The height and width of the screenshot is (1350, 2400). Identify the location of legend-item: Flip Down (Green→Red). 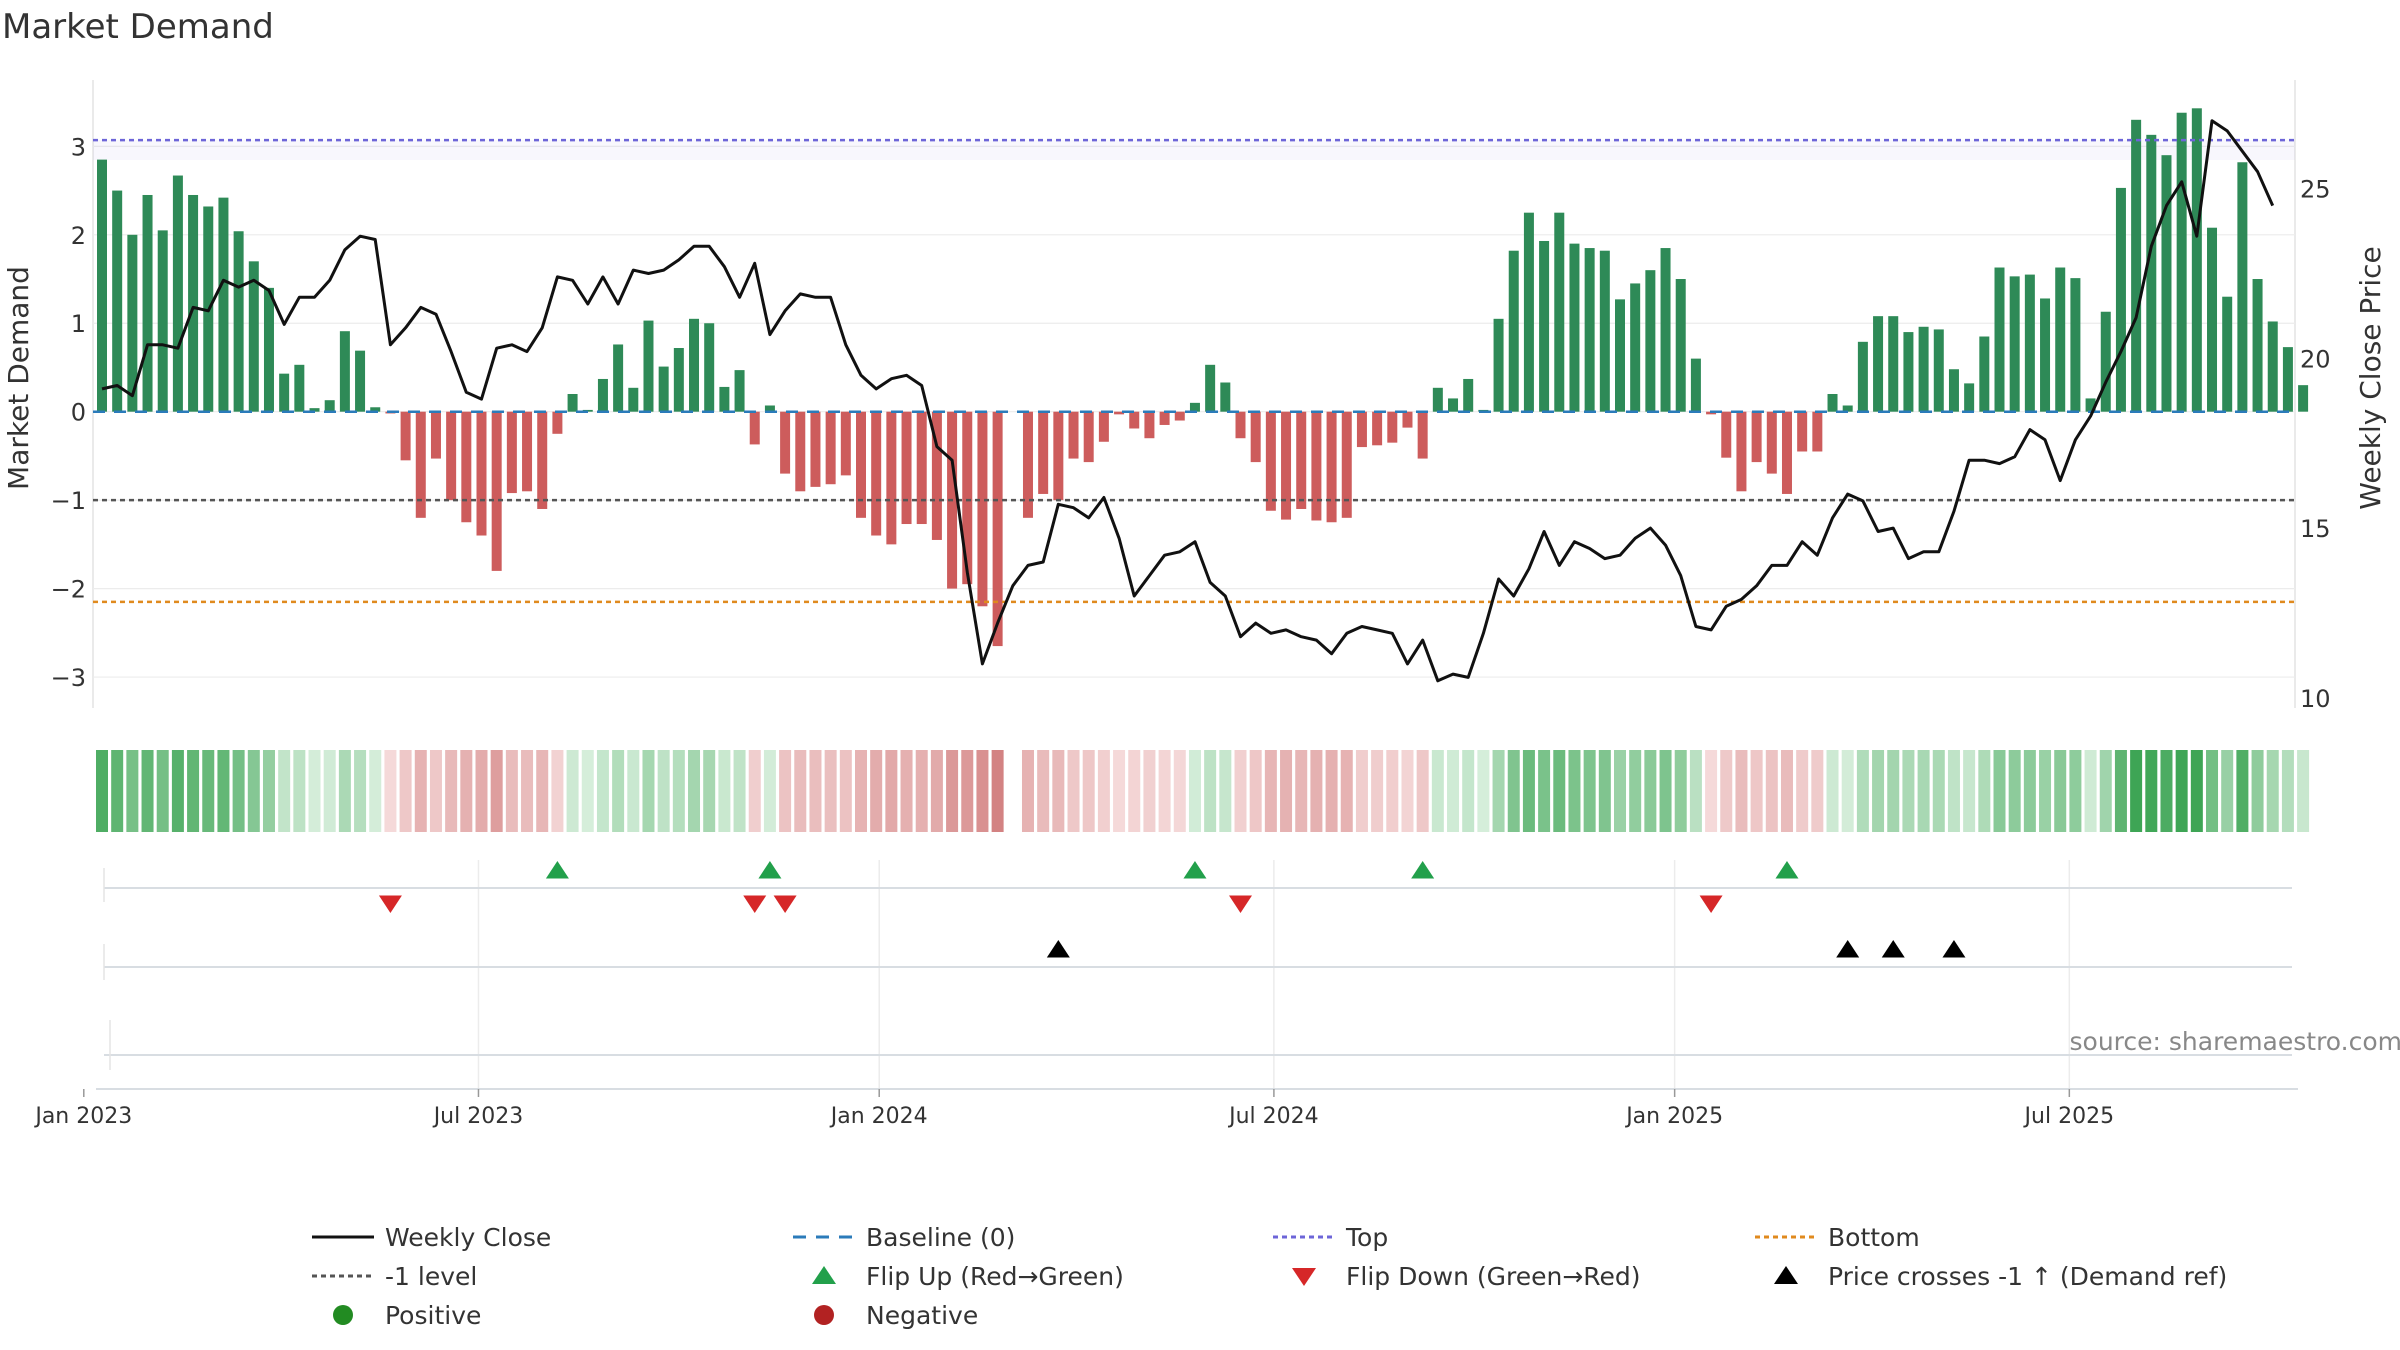
(1466, 1276).